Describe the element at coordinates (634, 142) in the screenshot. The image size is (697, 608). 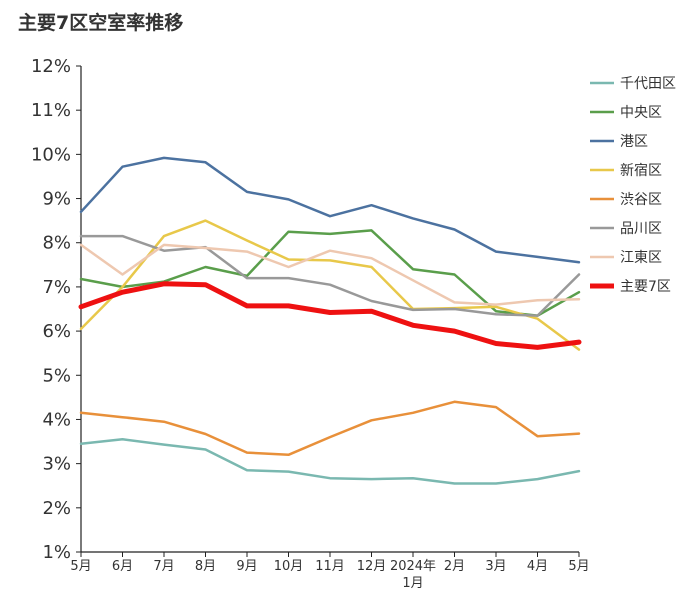
I see `legend-label: 港区` at that location.